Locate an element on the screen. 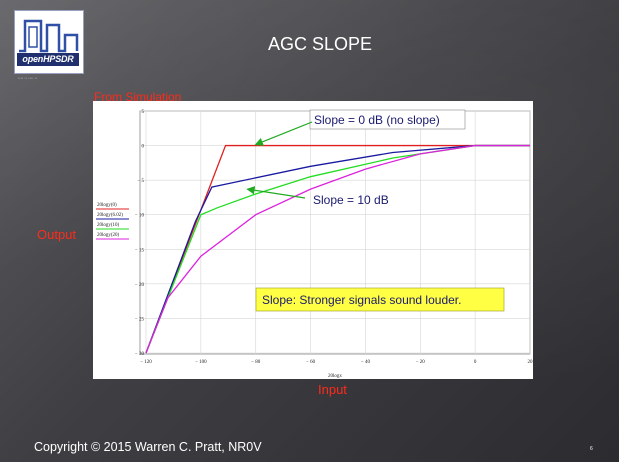  slide-number: 6 is located at coordinates (591, 449).